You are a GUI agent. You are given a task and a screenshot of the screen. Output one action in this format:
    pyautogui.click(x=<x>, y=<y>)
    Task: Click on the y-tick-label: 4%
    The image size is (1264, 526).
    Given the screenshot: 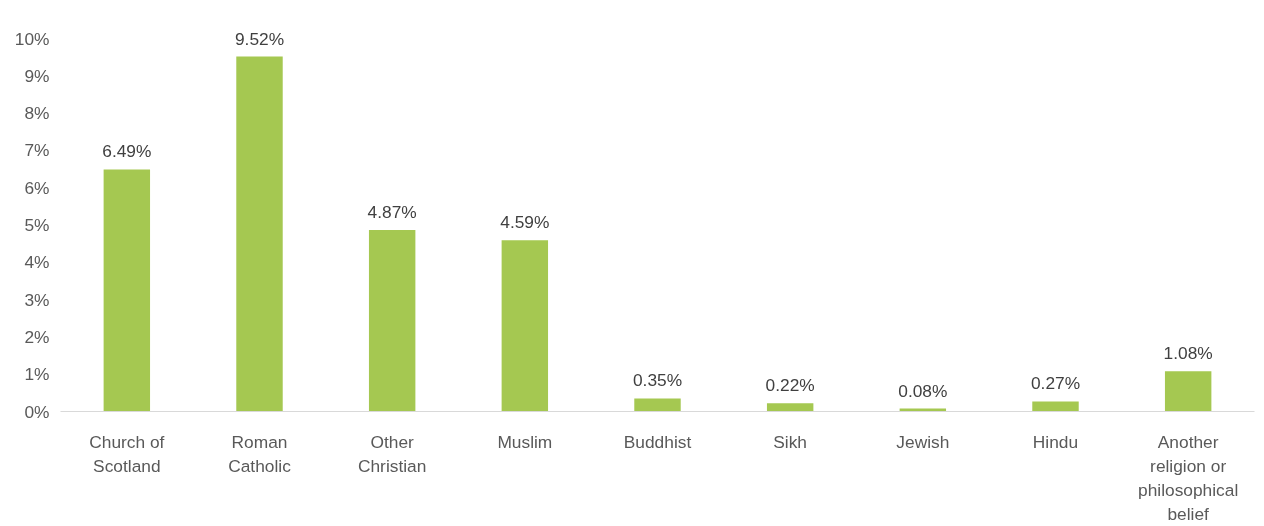 What is the action you would take?
    pyautogui.click(x=37, y=262)
    